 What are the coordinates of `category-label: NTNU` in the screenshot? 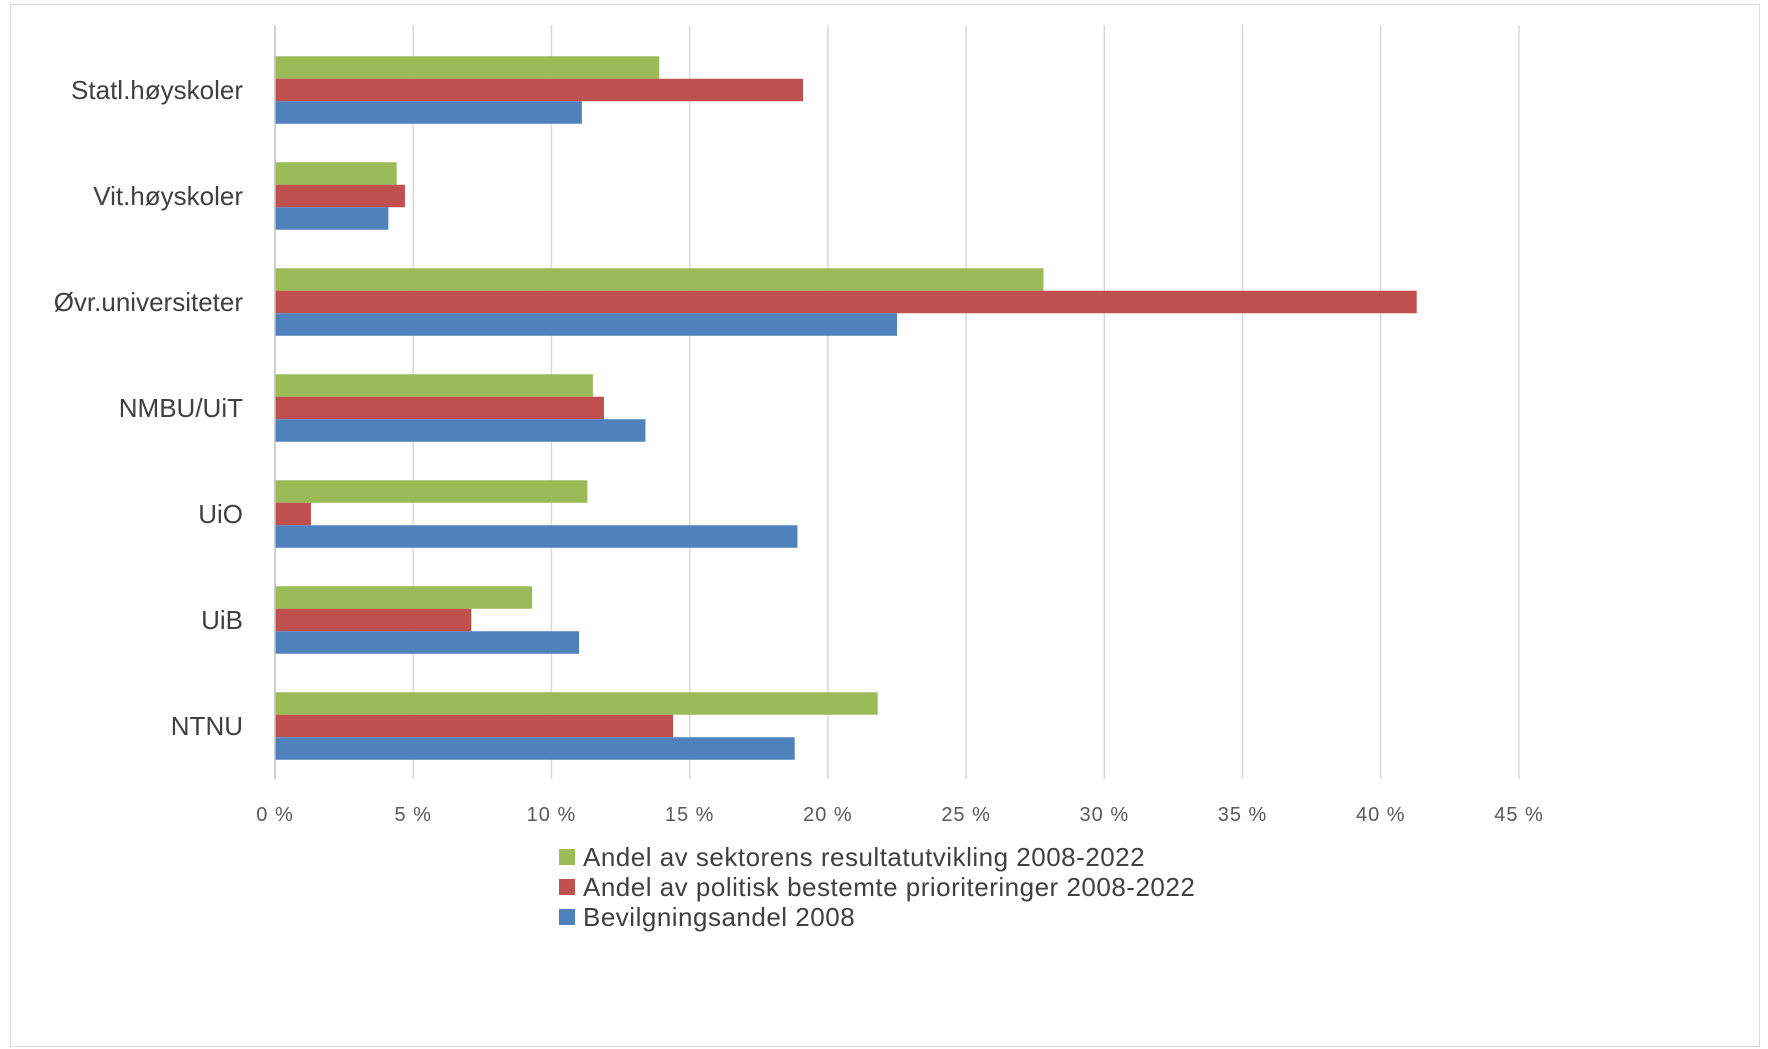 It's located at (207, 726).